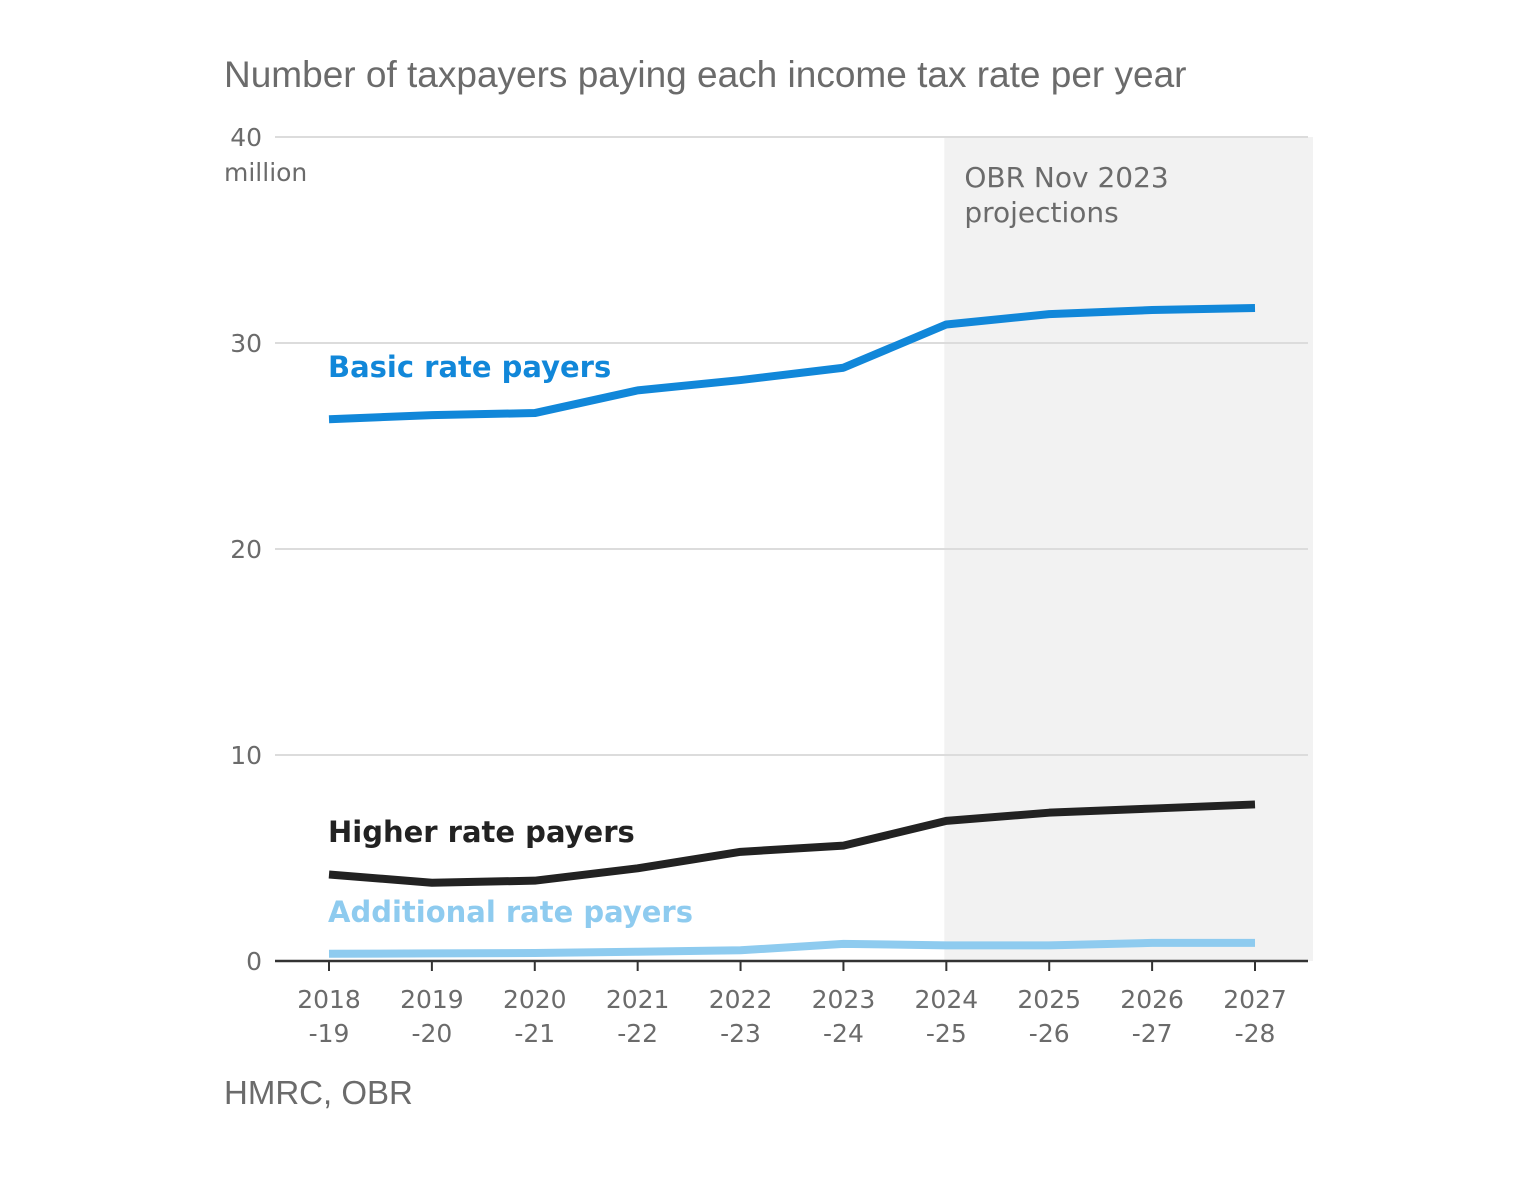 This screenshot has width=1530, height=1184. Describe the element at coordinates (510, 912) in the screenshot. I see `series-label: Additional rate payers` at that location.